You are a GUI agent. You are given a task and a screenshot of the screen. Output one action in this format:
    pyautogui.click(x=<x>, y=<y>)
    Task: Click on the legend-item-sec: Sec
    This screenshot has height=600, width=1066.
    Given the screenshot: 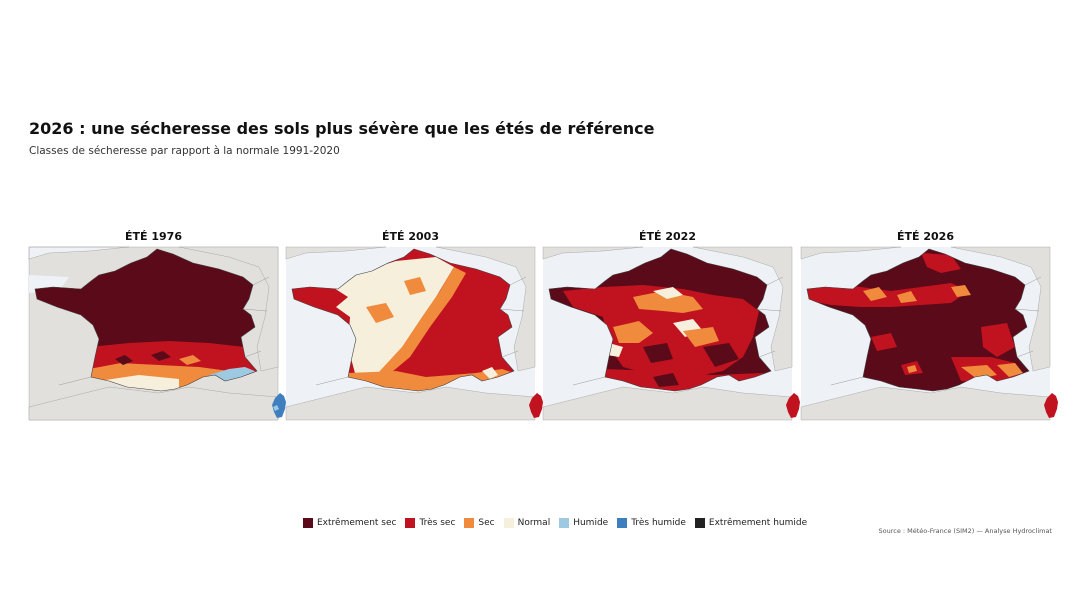 What is the action you would take?
    pyautogui.click(x=479, y=523)
    